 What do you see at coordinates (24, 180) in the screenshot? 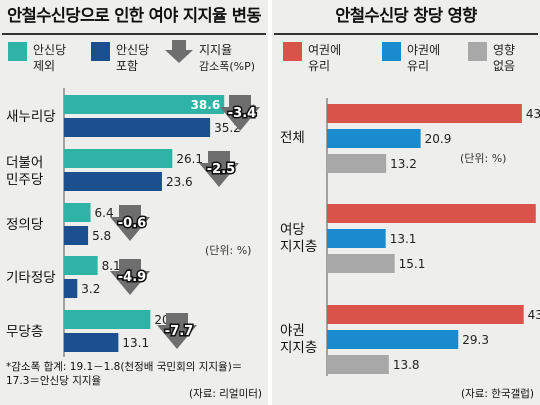
I see `category-label: 민주당` at bounding box center [24, 180].